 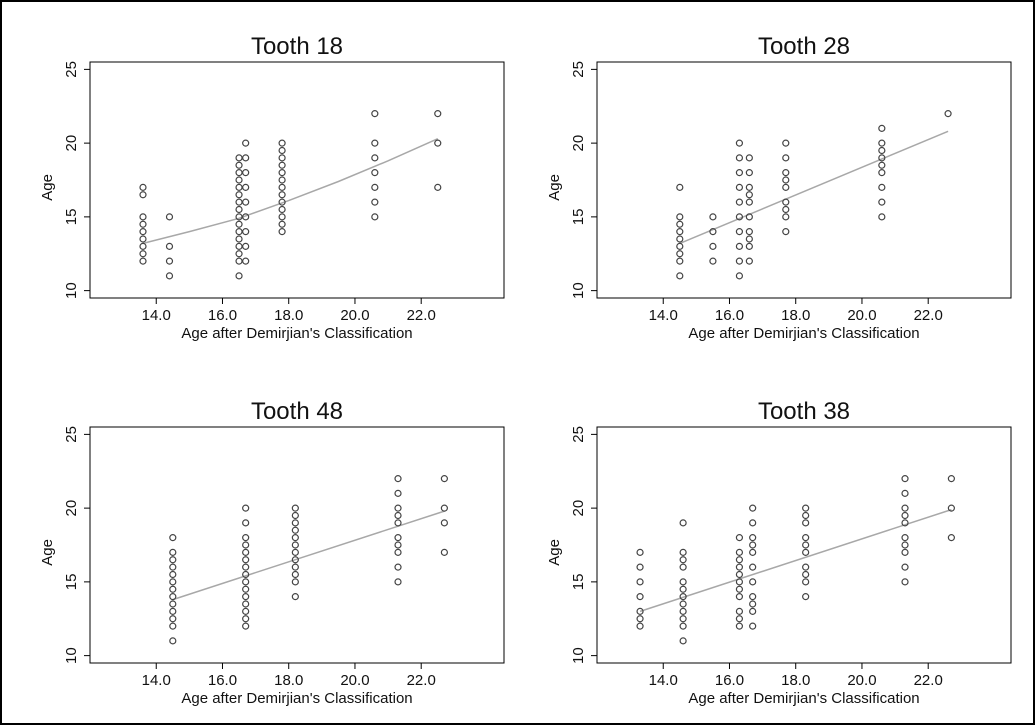 What do you see at coordinates (156, 315) in the screenshot?
I see `x-tick-label: 14.0` at bounding box center [156, 315].